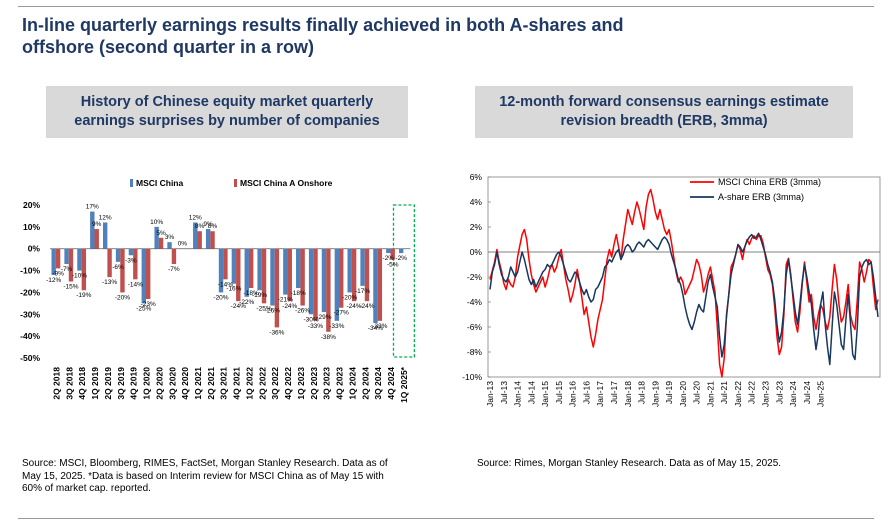 This screenshot has height=528, width=896. I want to click on bar-data-label: -15%, so click(70, 287).